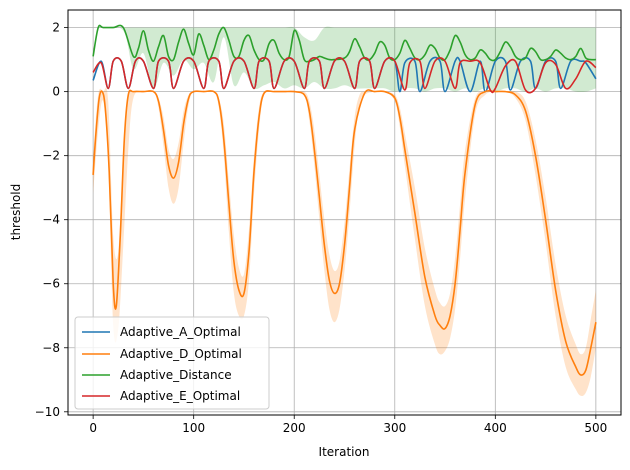 The width and height of the screenshot is (630, 470). I want to click on legend-label-e-optimal: Adaptive_E_Optimal, so click(180, 396).